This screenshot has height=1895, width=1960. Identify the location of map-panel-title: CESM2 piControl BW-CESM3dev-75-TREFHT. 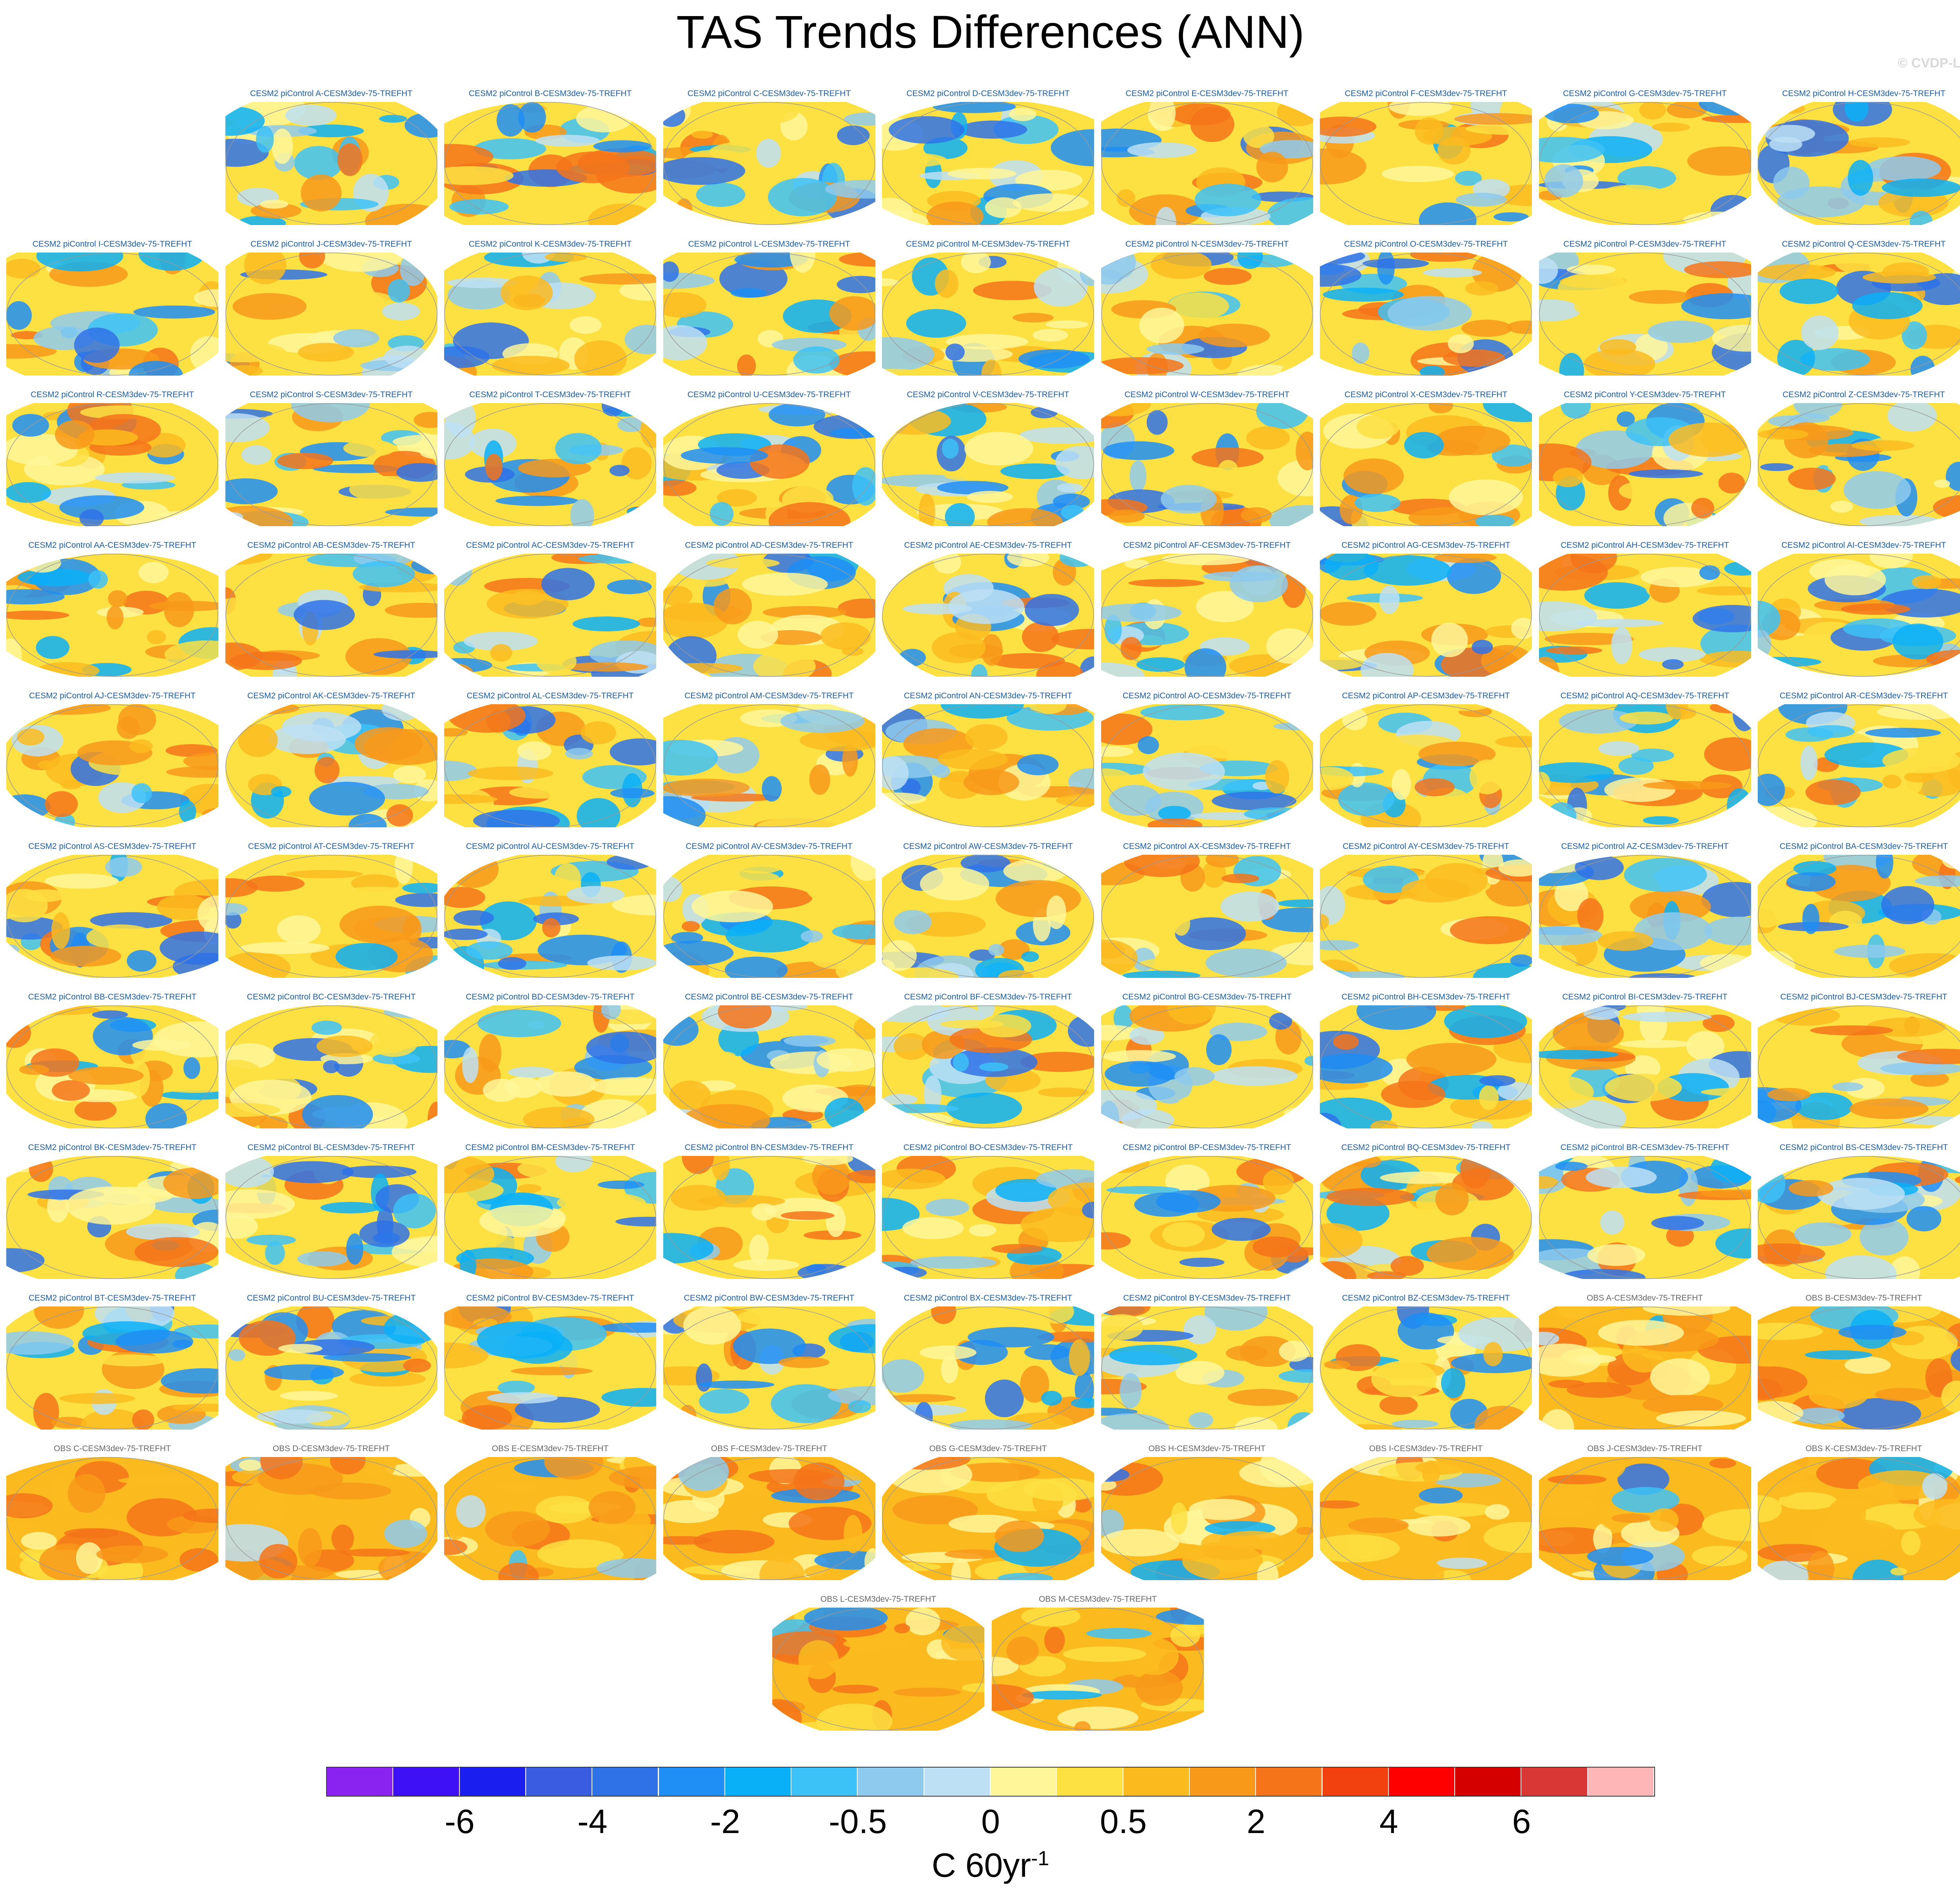
(769, 1298).